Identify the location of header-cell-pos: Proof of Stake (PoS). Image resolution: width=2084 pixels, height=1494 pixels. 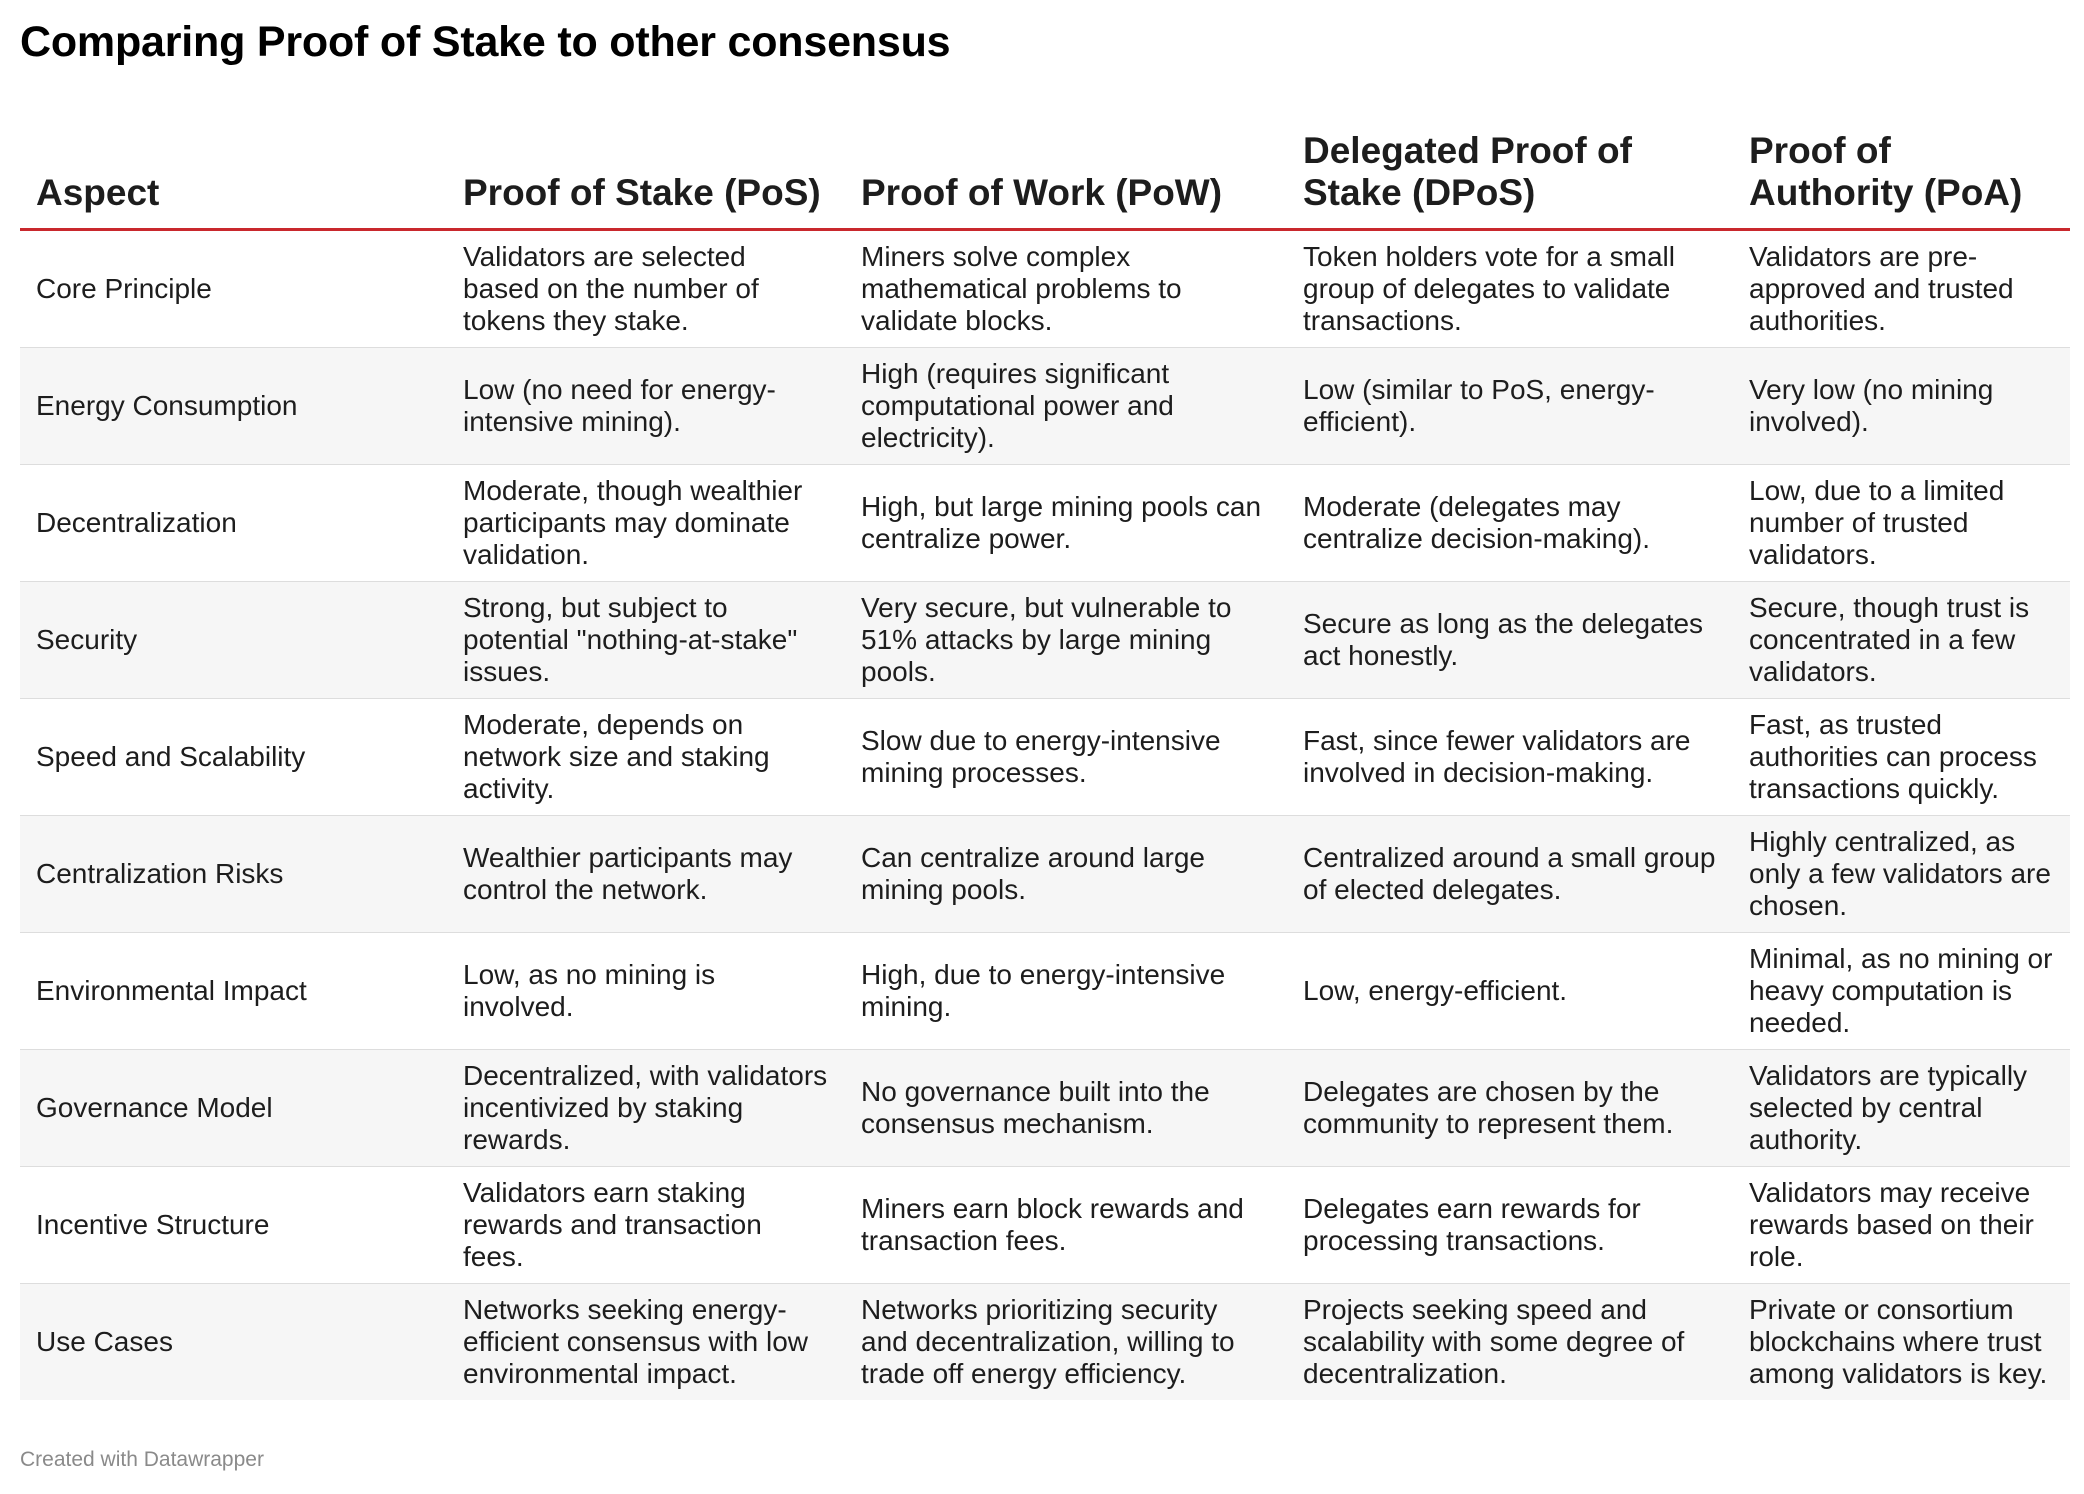
(646, 174).